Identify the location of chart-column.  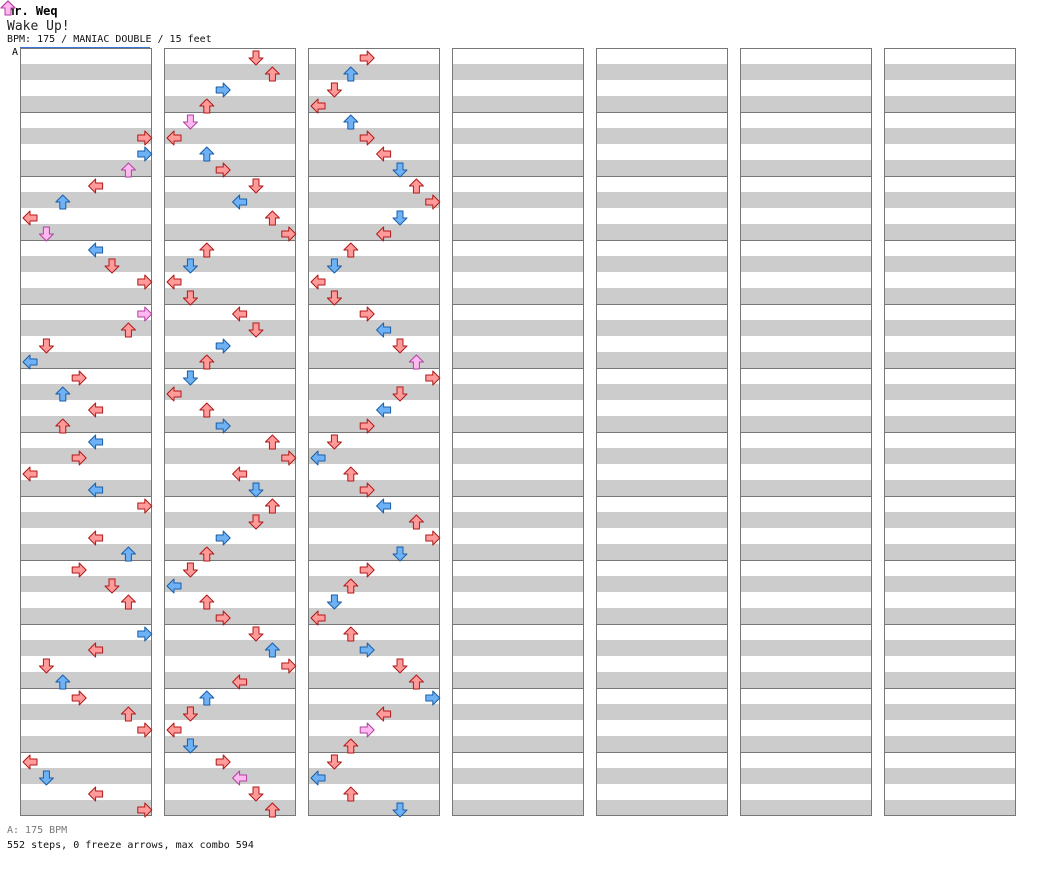
(662, 432).